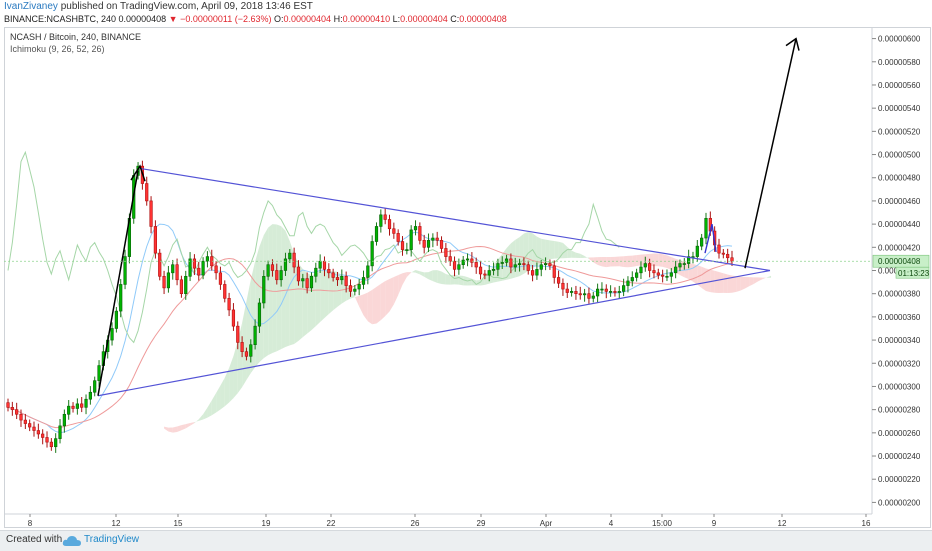  I want to click on y-tick-label: 0.00000500, so click(899, 155).